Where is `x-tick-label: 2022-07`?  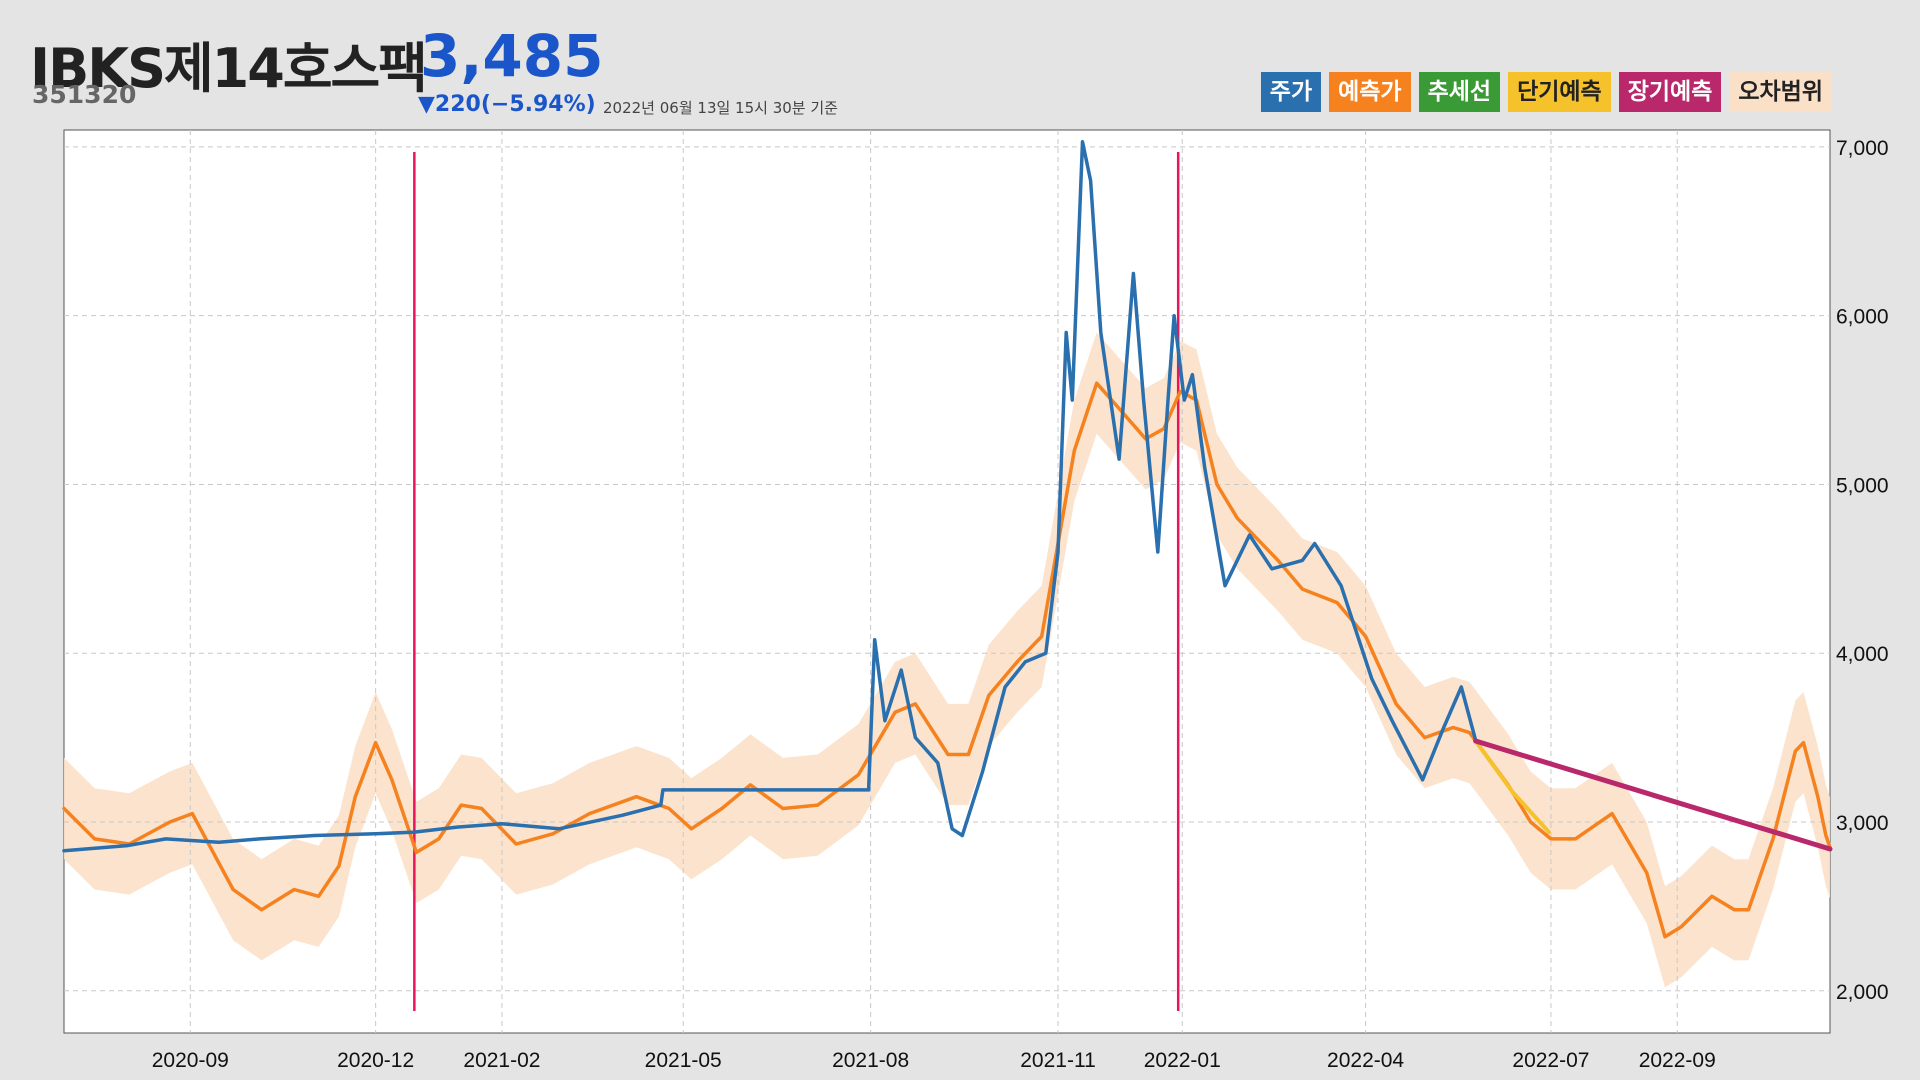 x-tick-label: 2022-07 is located at coordinates (1550, 1060).